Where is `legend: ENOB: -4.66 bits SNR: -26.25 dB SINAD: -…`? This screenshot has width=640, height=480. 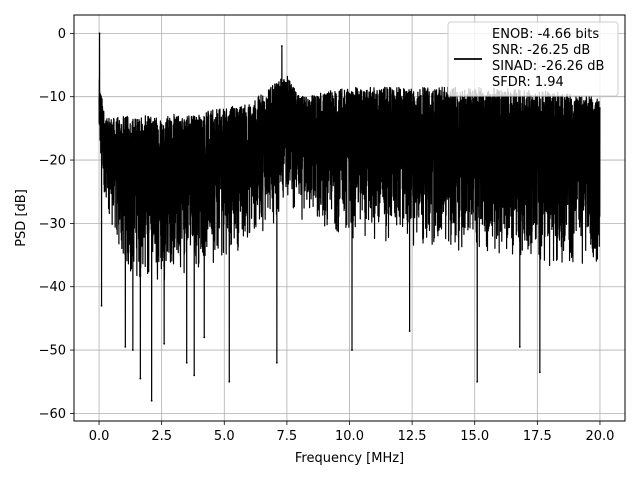 legend: ENOB: -4.66 bits SNR: -26.25 dB SINAD: -… is located at coordinates (533, 59).